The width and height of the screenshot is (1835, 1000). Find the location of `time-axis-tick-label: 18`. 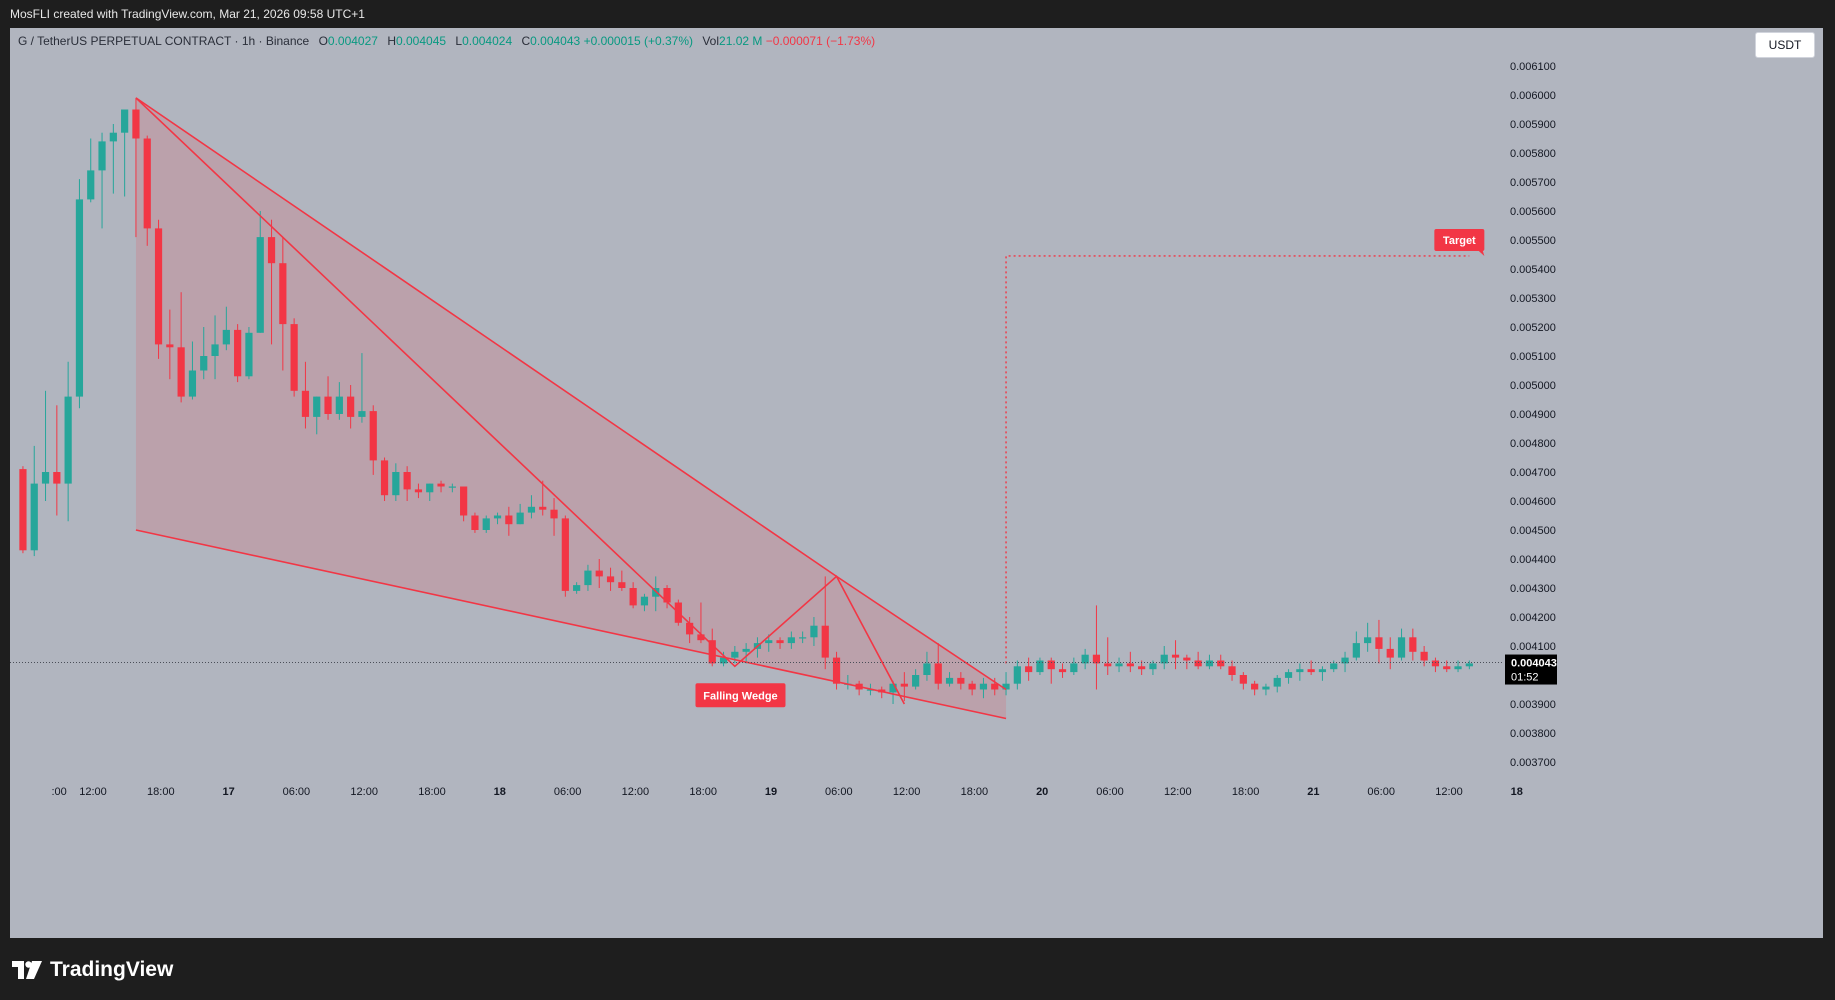

time-axis-tick-label: 18 is located at coordinates (500, 792).